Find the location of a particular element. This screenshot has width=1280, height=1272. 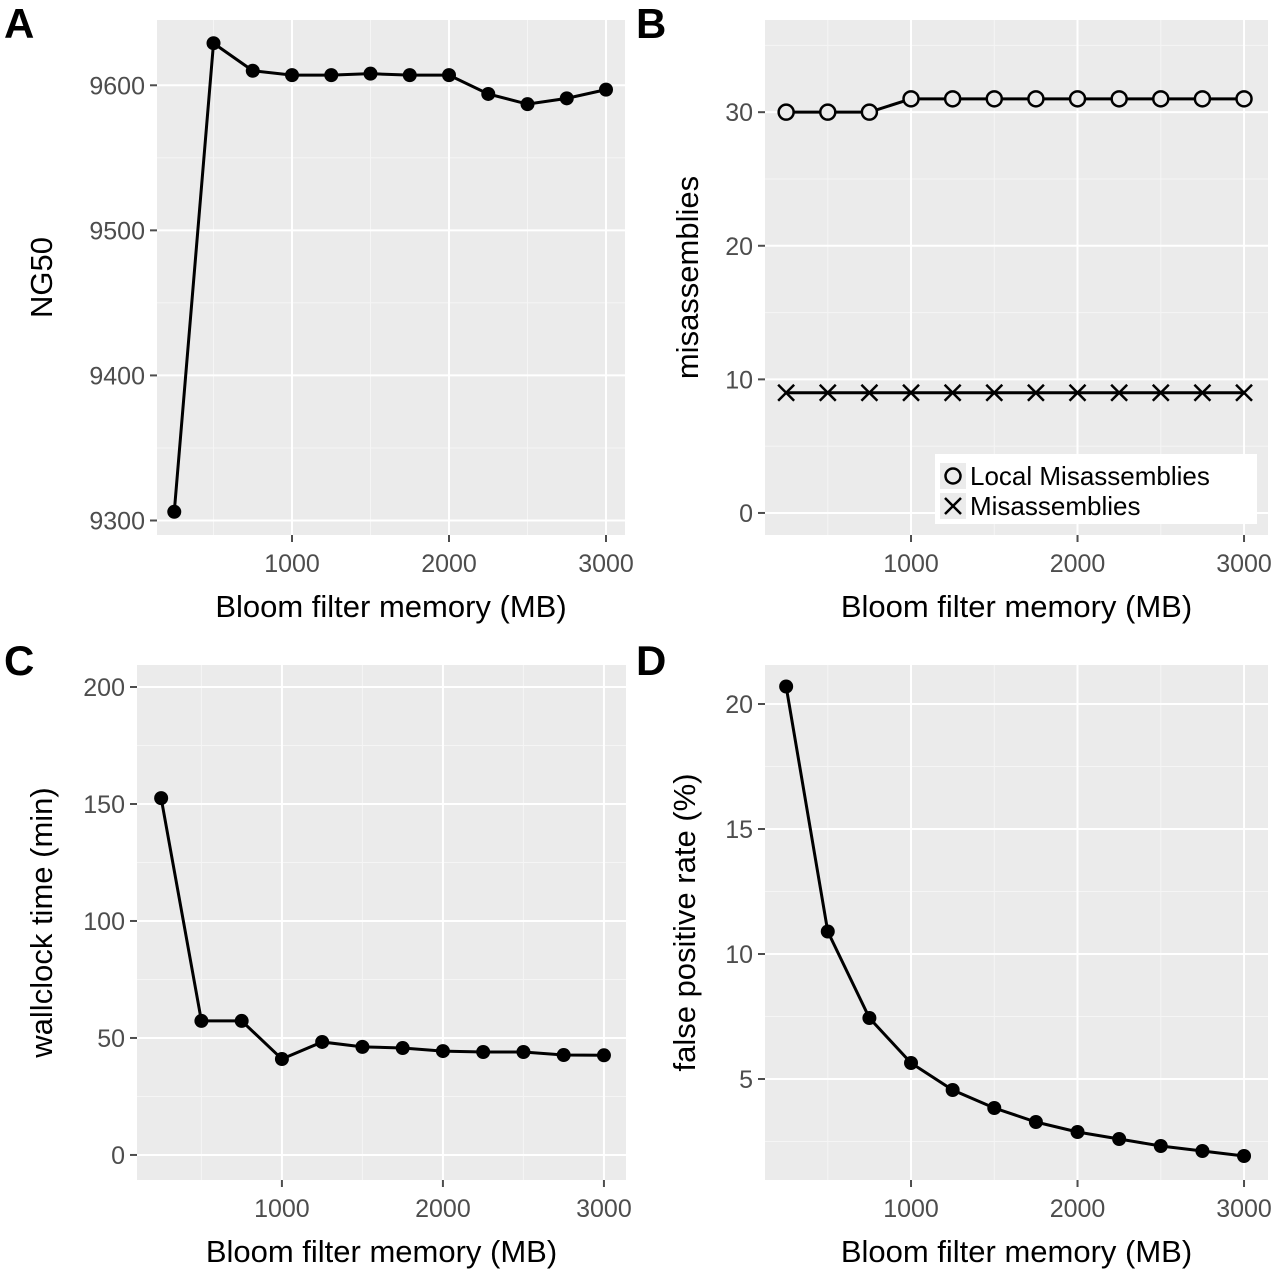

legend-box is located at coordinates (1096, 489).